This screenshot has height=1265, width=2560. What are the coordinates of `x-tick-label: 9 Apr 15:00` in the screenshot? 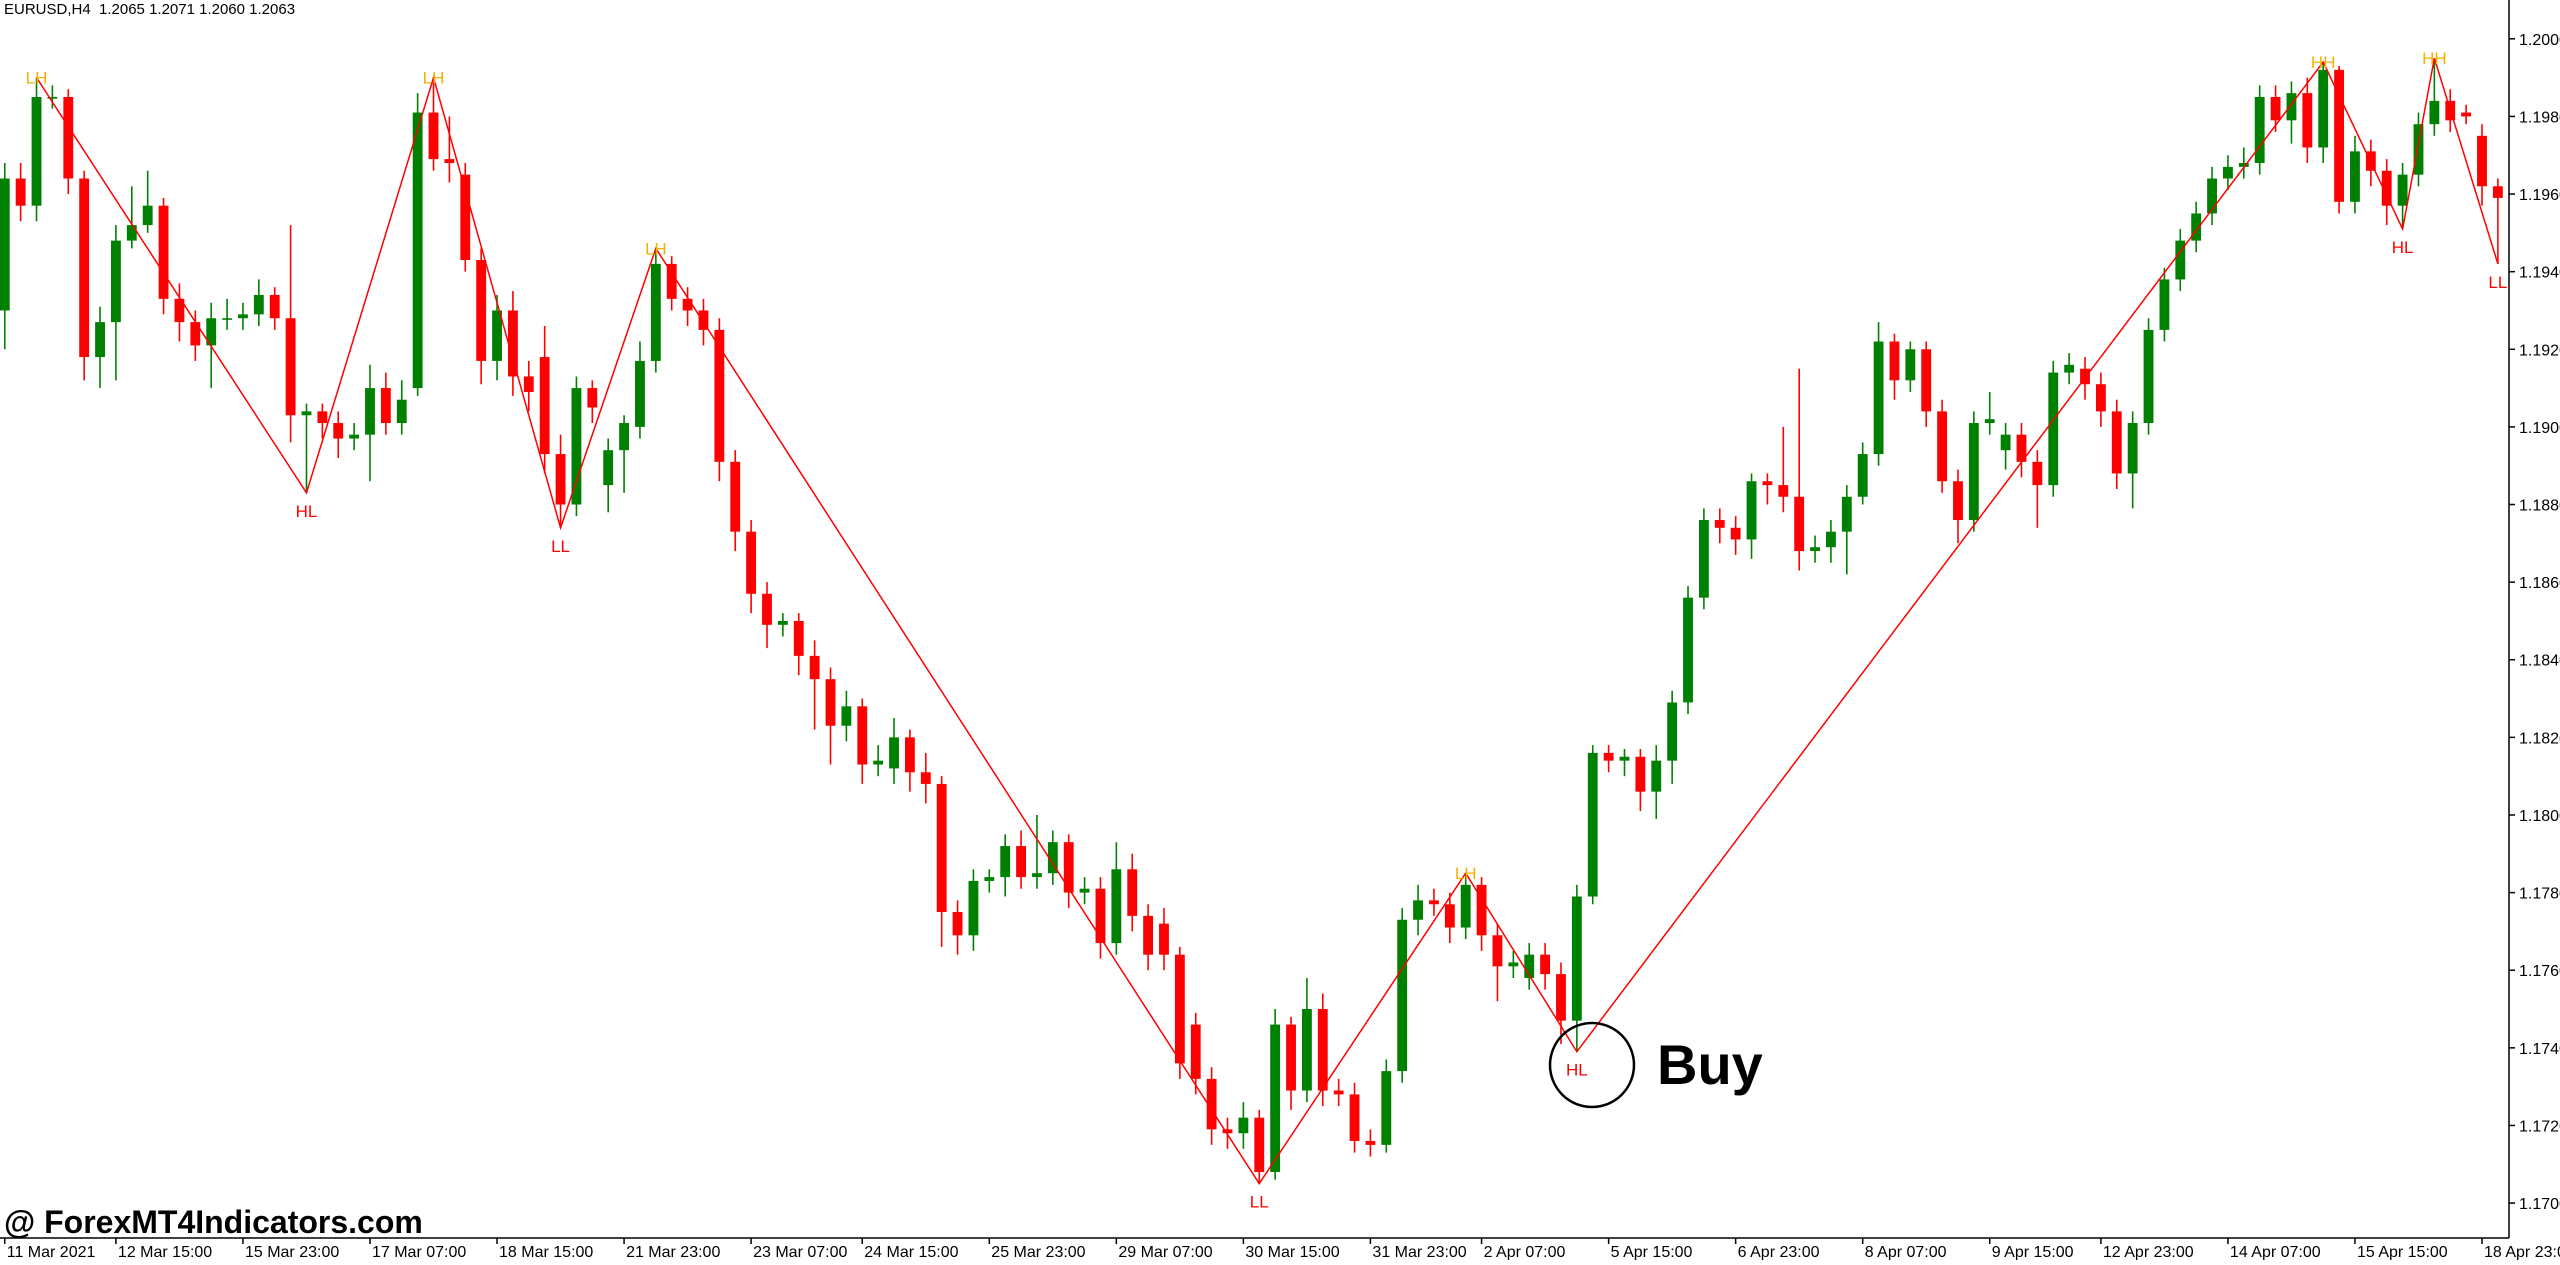 It's located at (2033, 1252).